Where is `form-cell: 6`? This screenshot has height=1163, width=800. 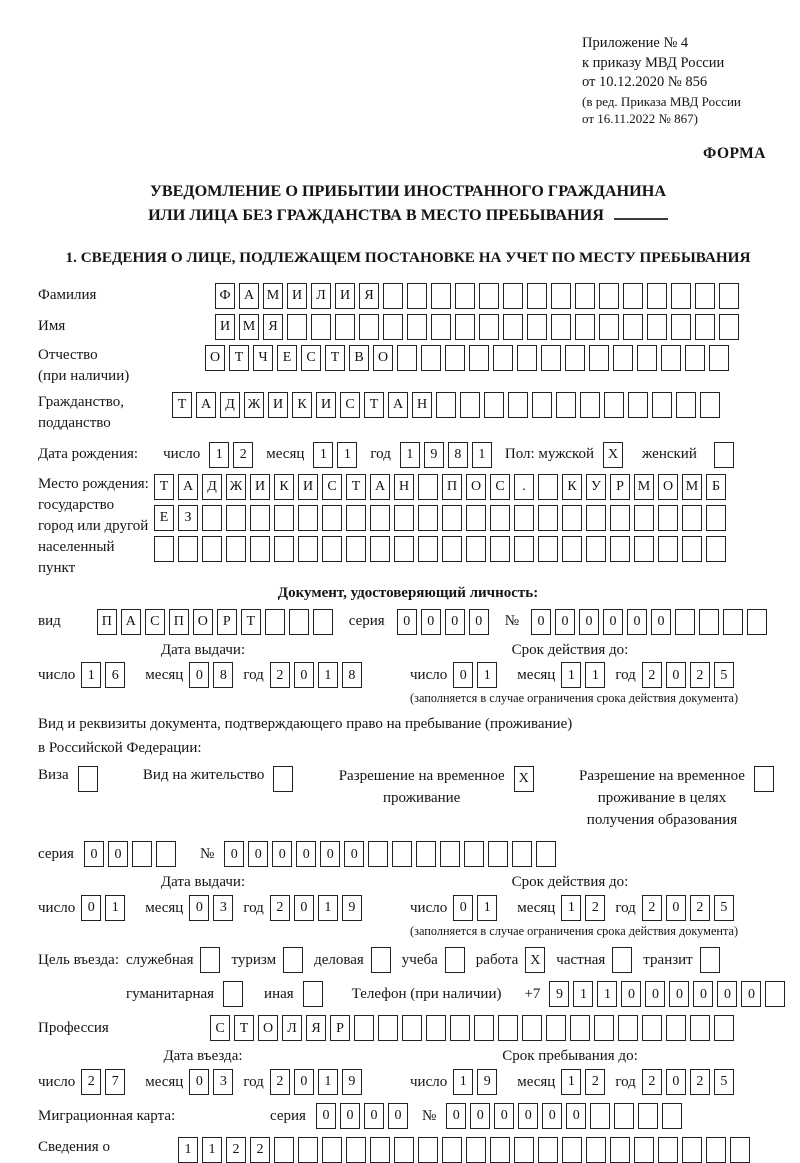
form-cell: 6 is located at coordinates (115, 675).